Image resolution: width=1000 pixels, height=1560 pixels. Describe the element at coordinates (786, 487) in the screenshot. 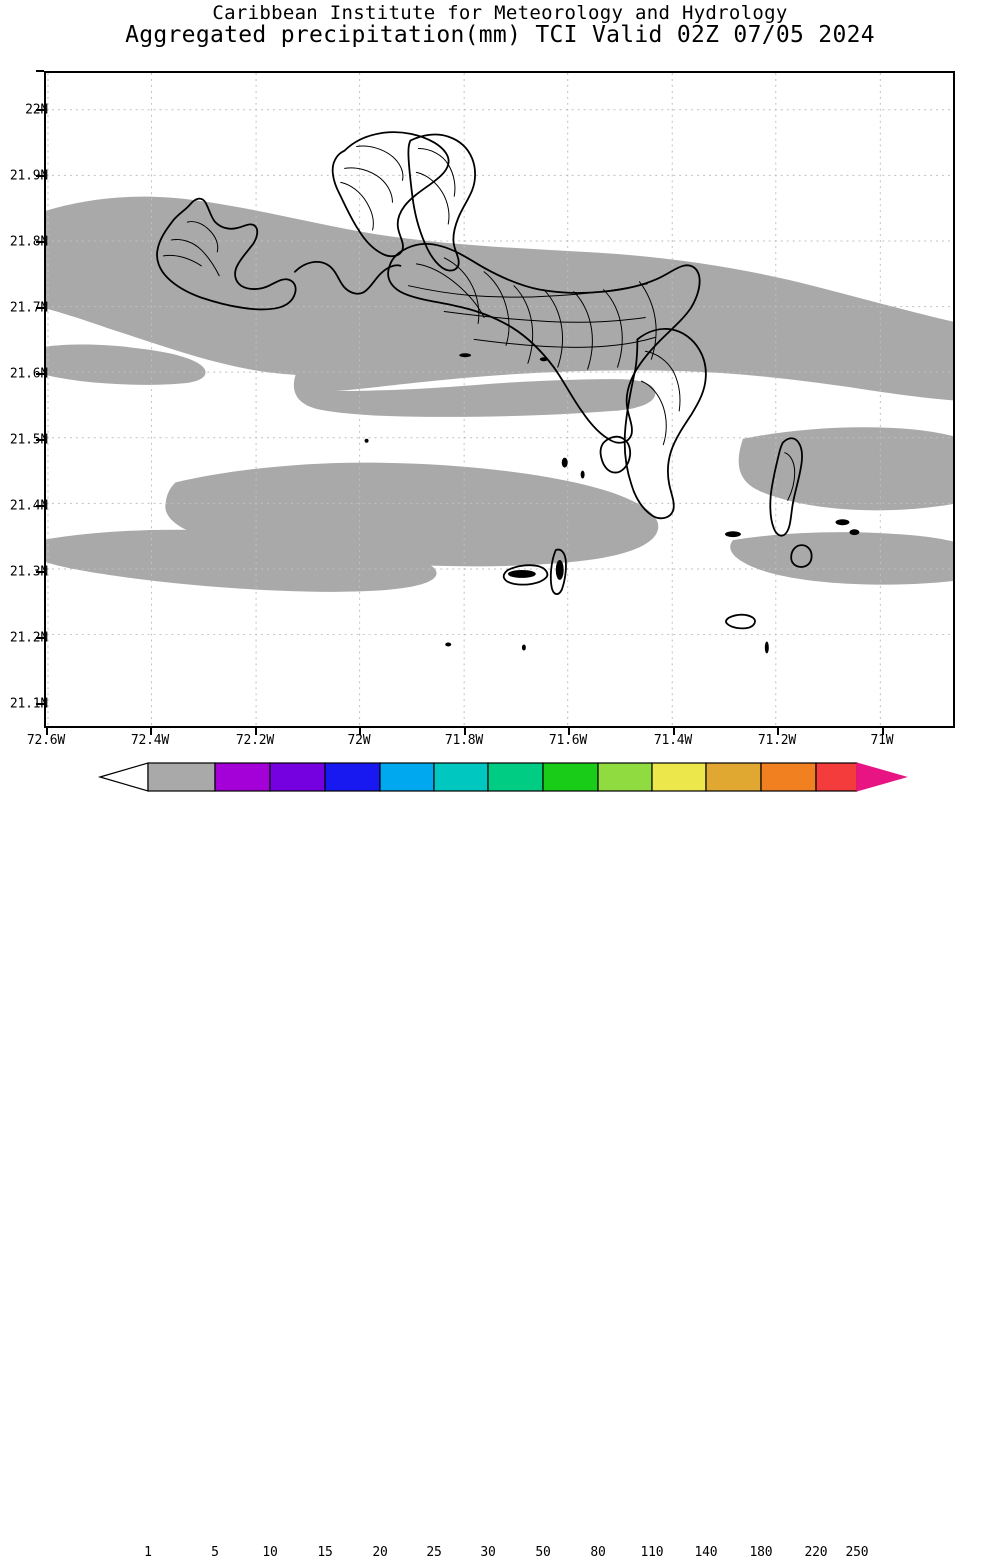

I see `coastline-grand-turk` at that location.